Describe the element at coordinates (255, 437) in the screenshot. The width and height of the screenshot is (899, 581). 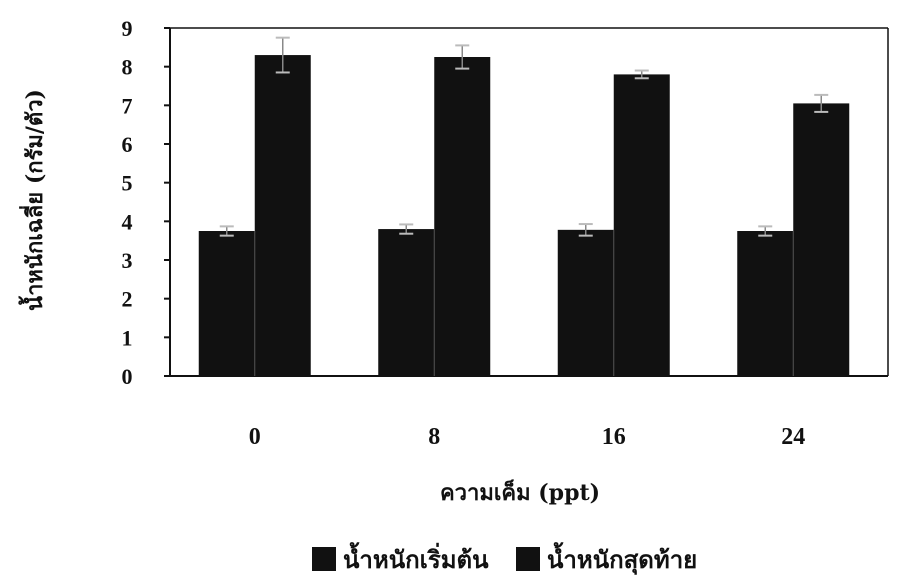
I see `x-tick-label: 0` at that location.